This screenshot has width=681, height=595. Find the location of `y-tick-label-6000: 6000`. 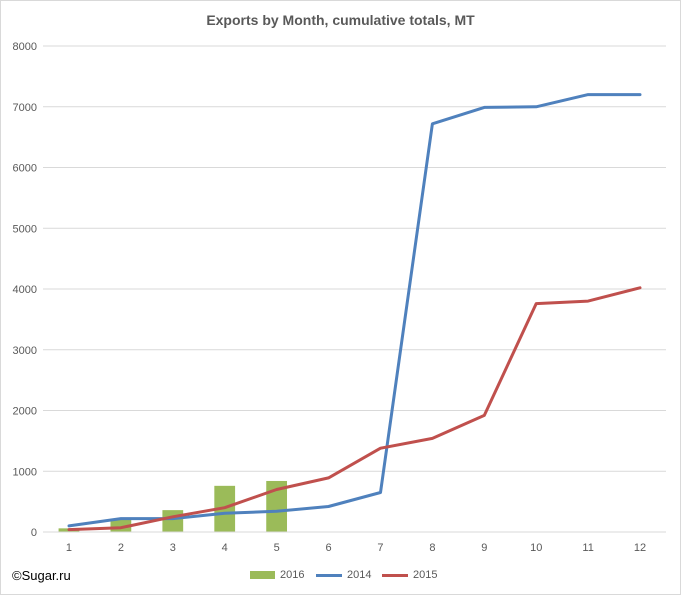

y-tick-label-6000: 6000 is located at coordinates (25, 169).